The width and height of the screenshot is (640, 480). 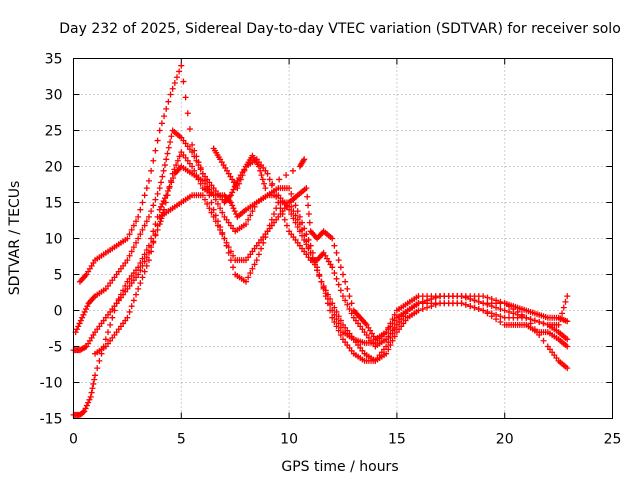 I want to click on x-tick-label: 5, so click(x=181, y=440).